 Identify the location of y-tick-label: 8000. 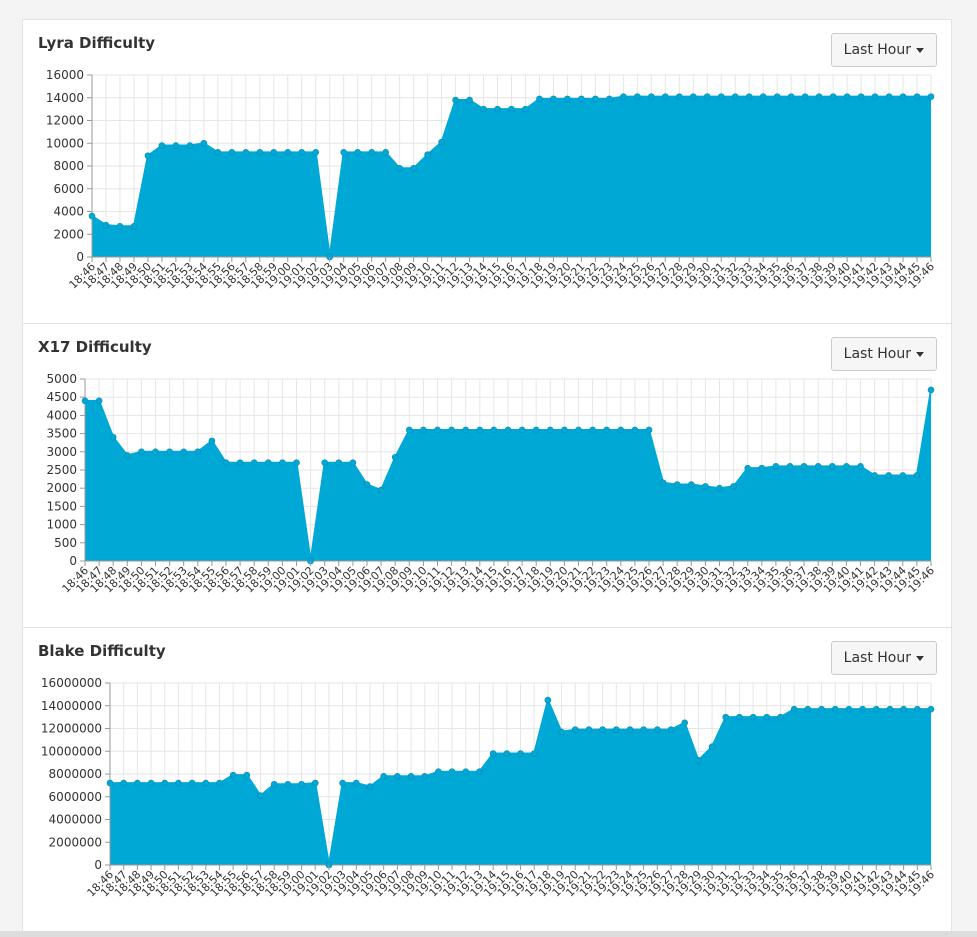
(68, 166).